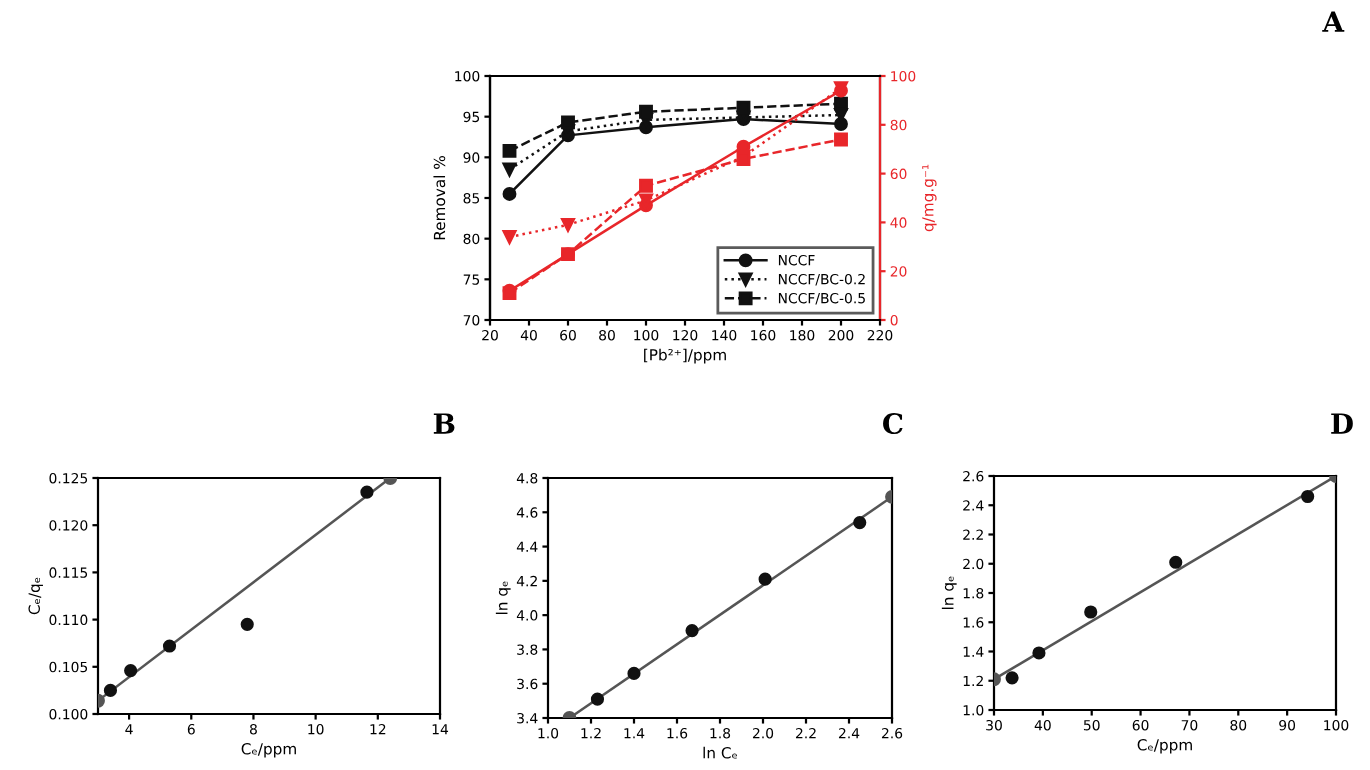 The height and width of the screenshot is (770, 1370). Describe the element at coordinates (444, 423) in the screenshot. I see `text: B` at that location.